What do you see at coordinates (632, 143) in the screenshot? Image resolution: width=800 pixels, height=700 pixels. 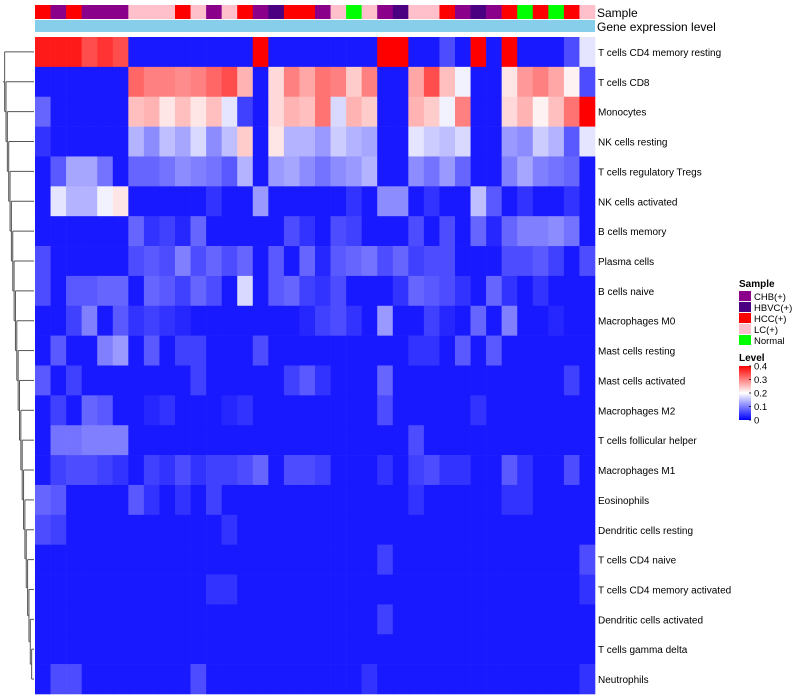 I see `row-label: NK cells resting` at bounding box center [632, 143].